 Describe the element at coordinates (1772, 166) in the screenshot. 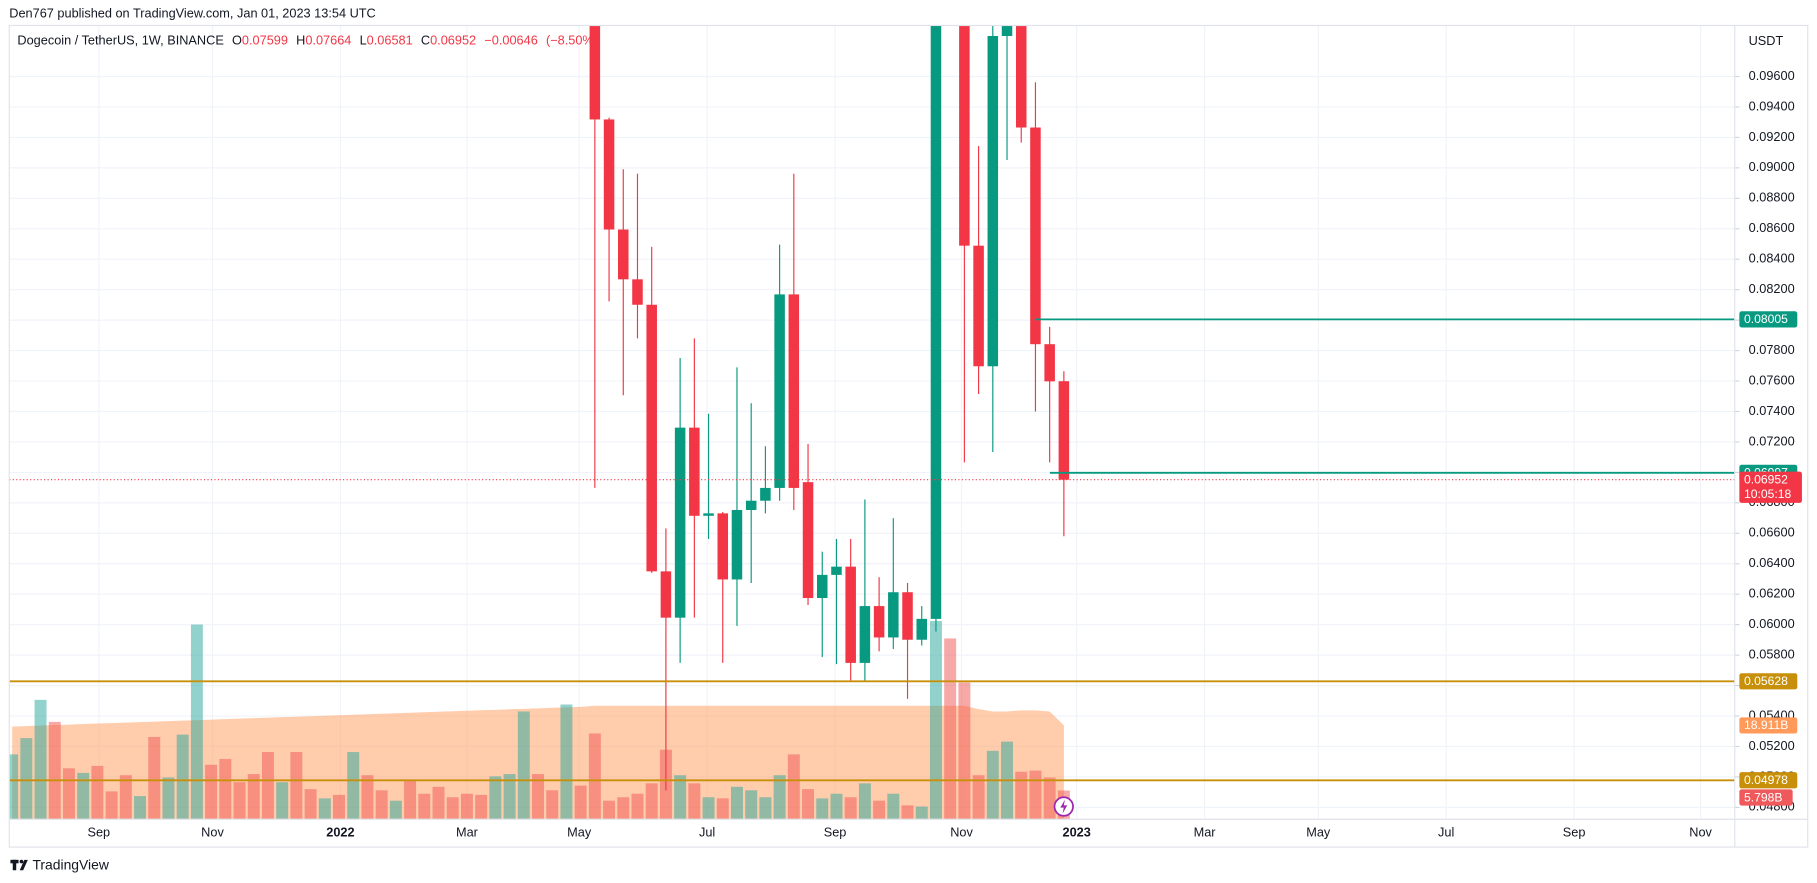

I see `y-tick-label: 0.09000` at that location.